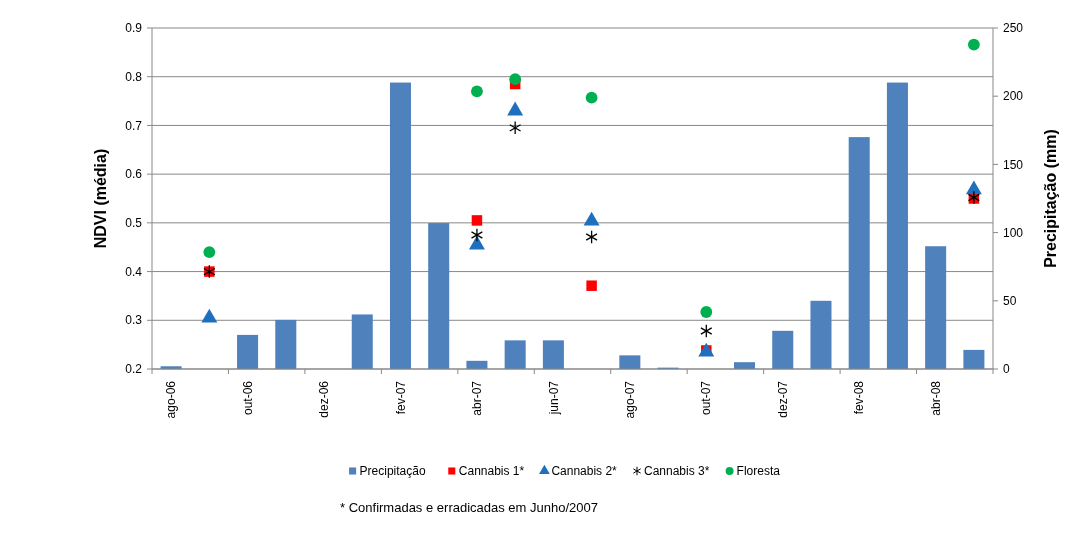 The image size is (1089, 554). I want to click on x-tick-label: abr-07, so click(477, 398).